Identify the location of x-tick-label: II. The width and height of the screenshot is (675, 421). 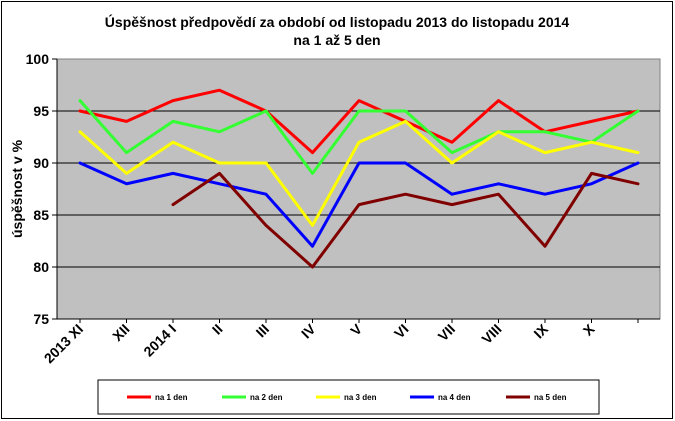
(217, 329).